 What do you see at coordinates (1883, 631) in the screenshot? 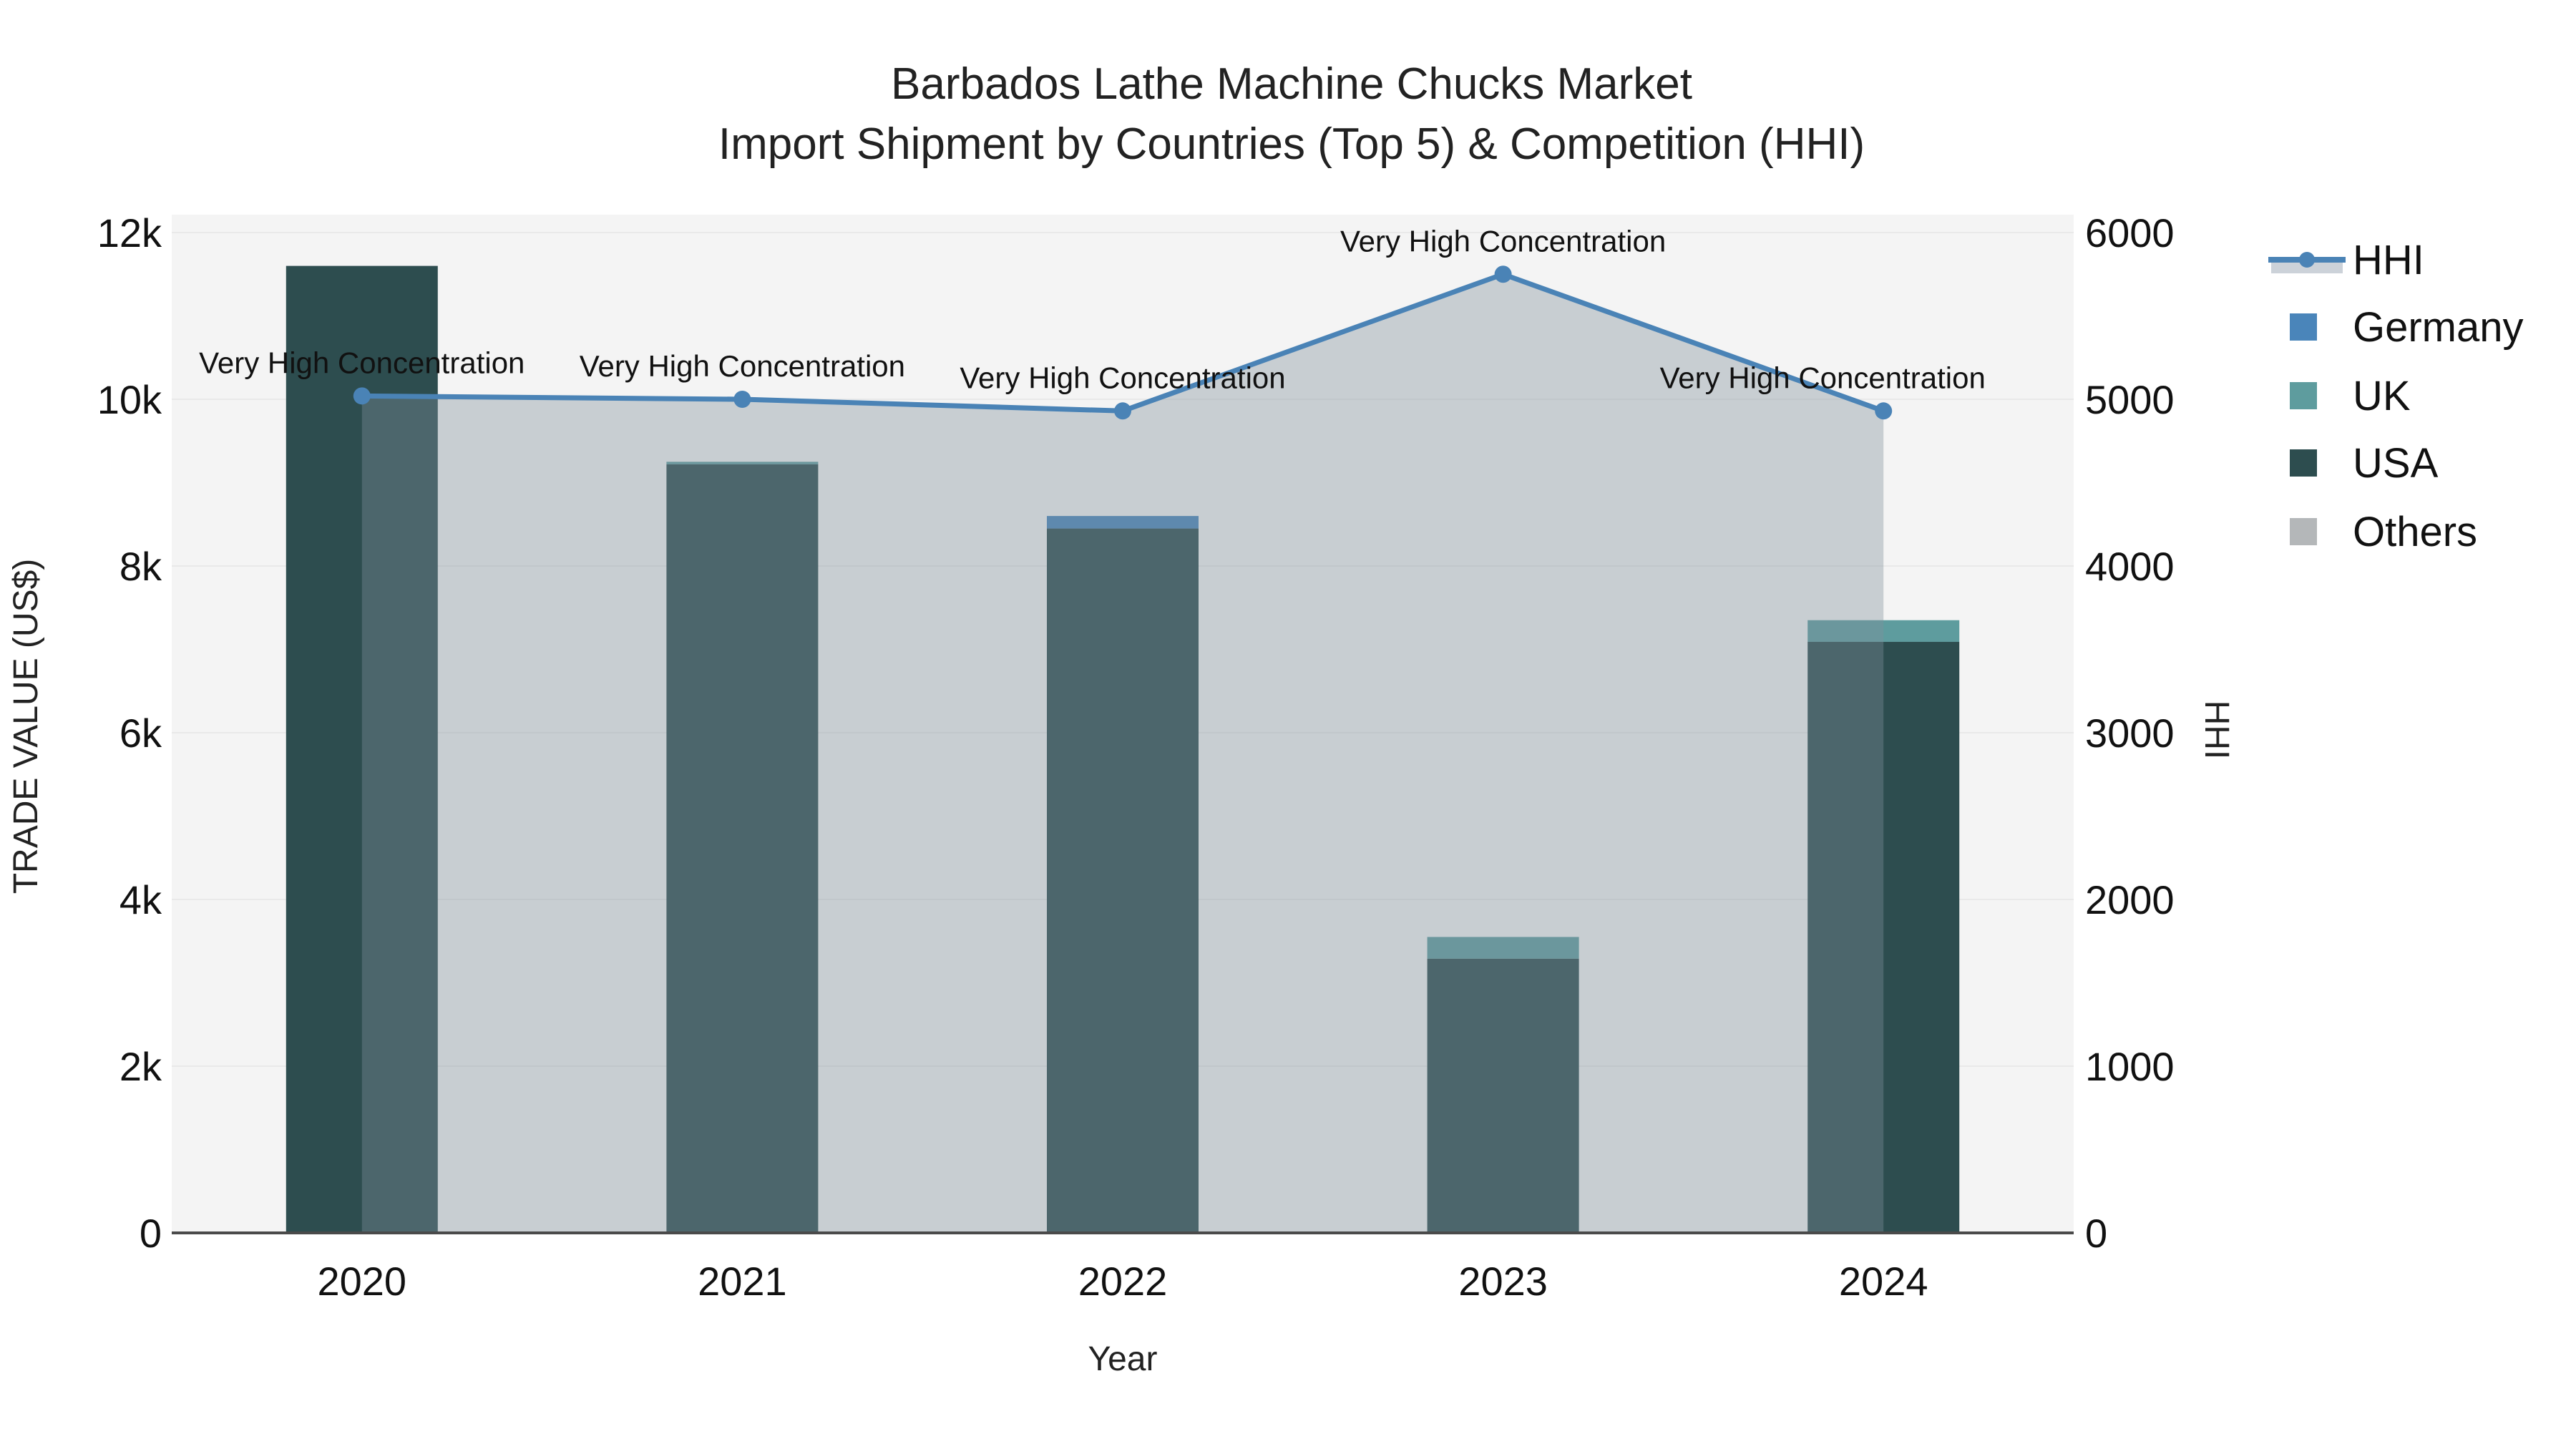
I see `bar-segment-uk-2024` at bounding box center [1883, 631].